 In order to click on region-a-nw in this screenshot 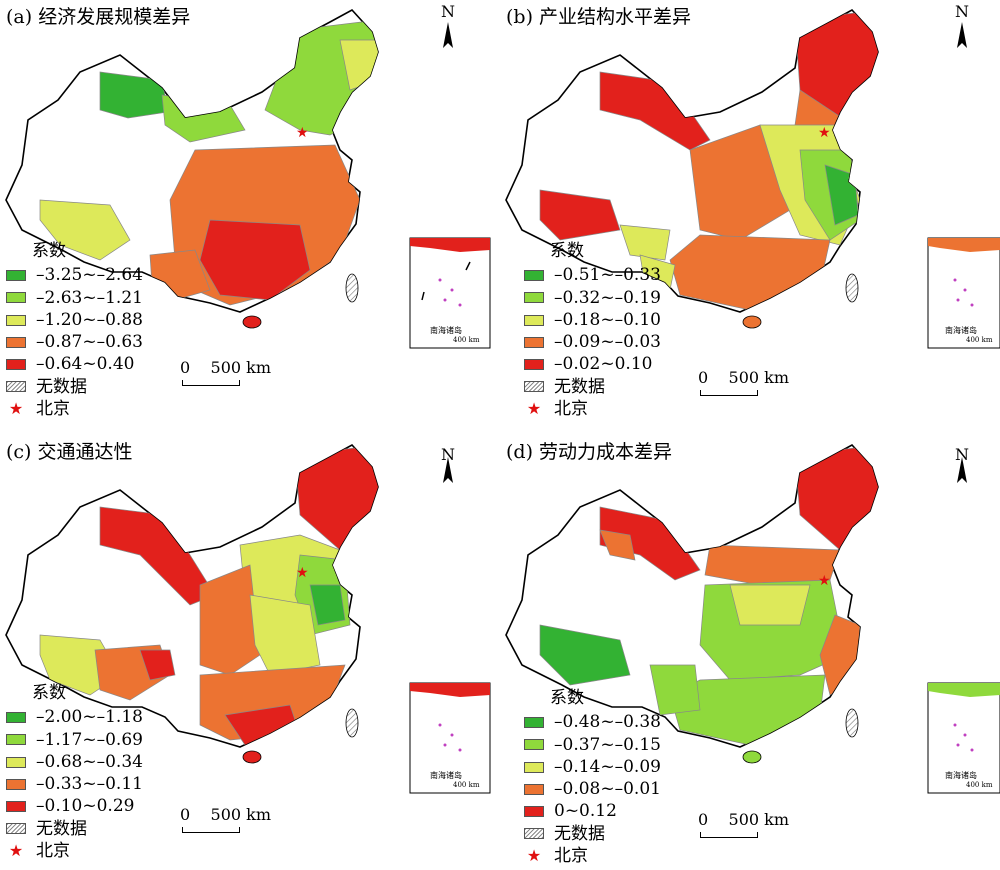, I will do `click(134, 95)`.